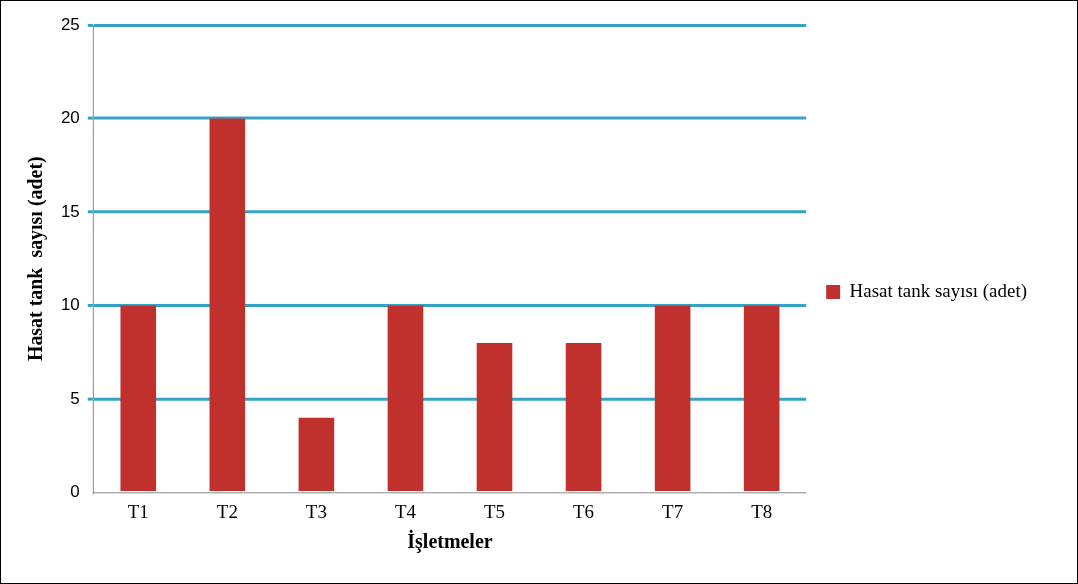 This screenshot has height=584, width=1078. Describe the element at coordinates (75, 398) in the screenshot. I see `y-tick-label: 5` at that location.